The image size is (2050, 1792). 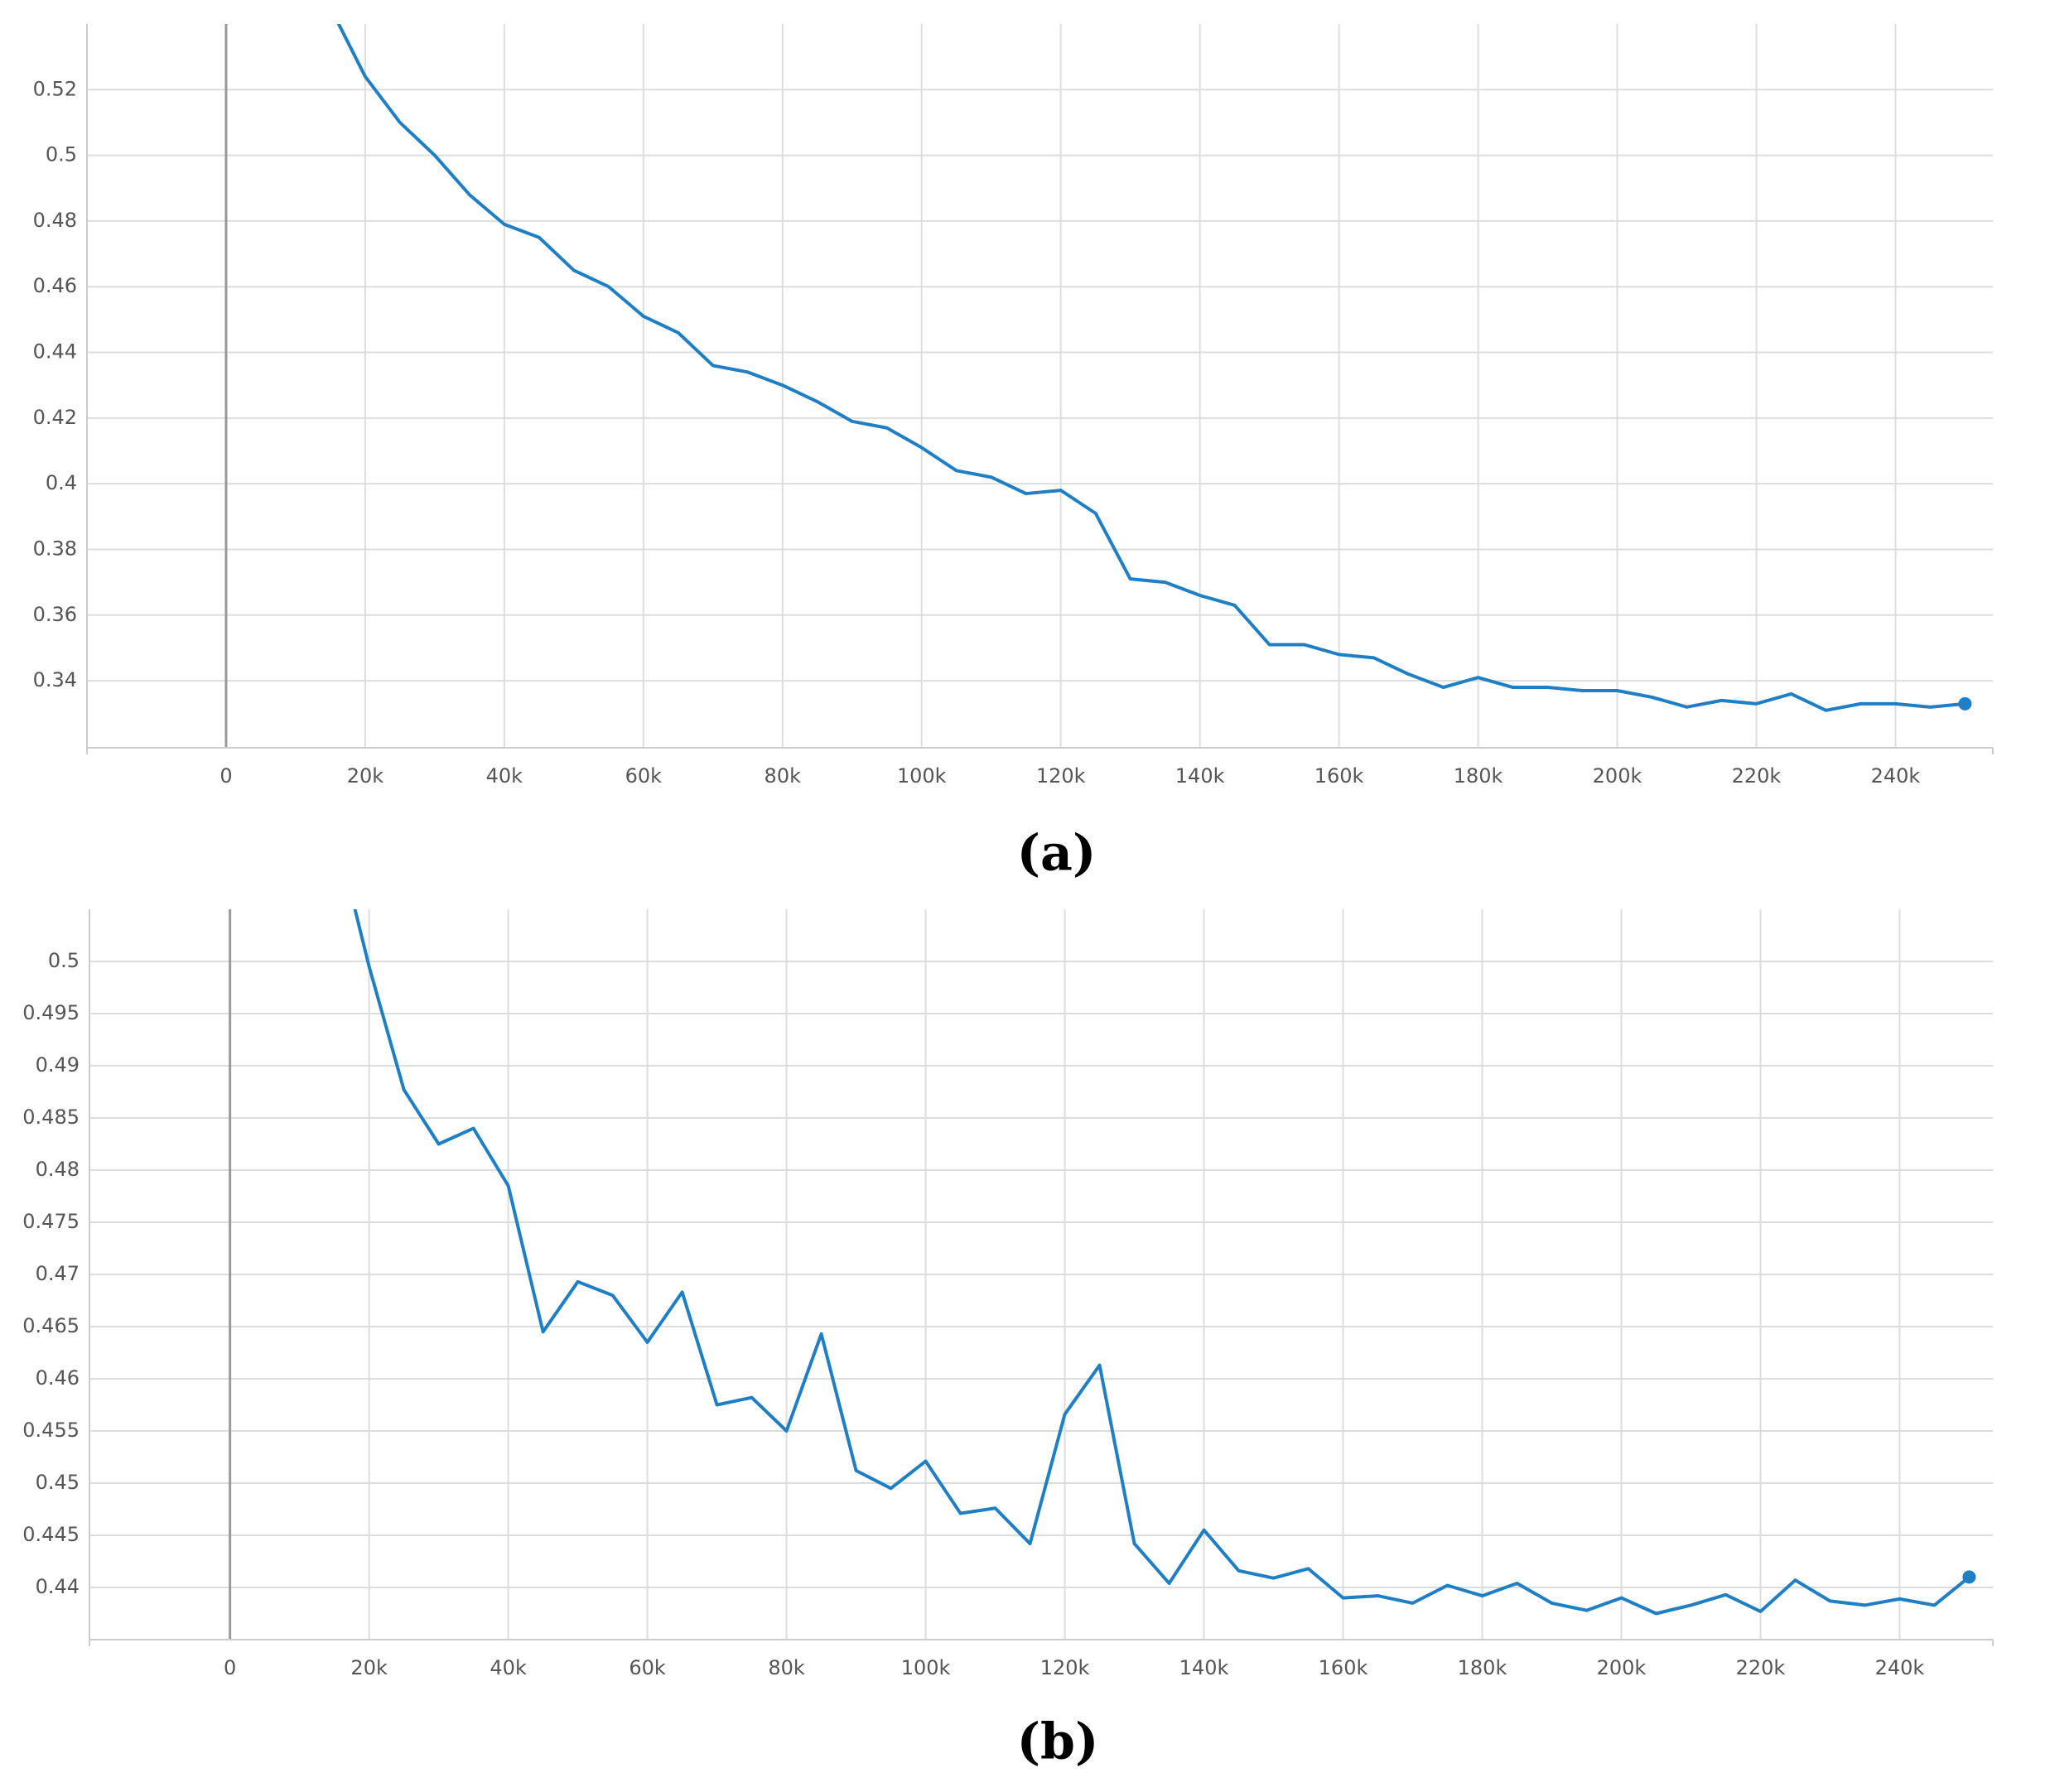 I want to click on y-tick-label: 0.445, so click(x=51, y=1535).